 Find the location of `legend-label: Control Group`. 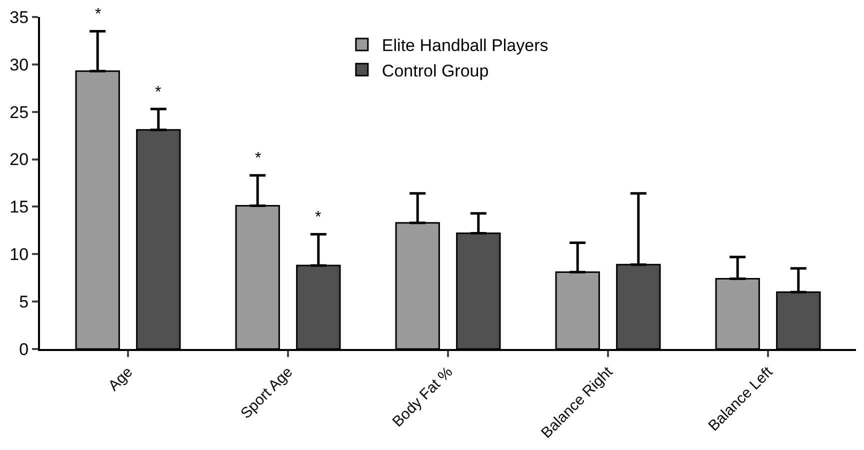

legend-label: Control Group is located at coordinates (435, 70).